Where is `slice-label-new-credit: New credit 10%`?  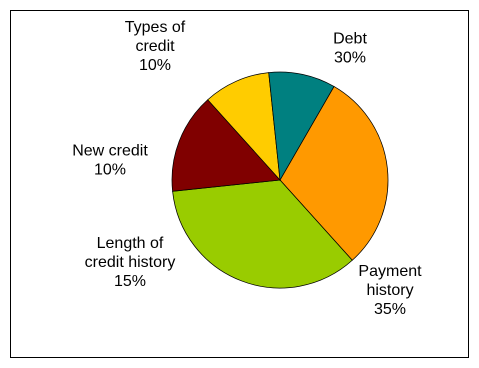 slice-label-new-credit: New credit 10% is located at coordinates (110, 161).